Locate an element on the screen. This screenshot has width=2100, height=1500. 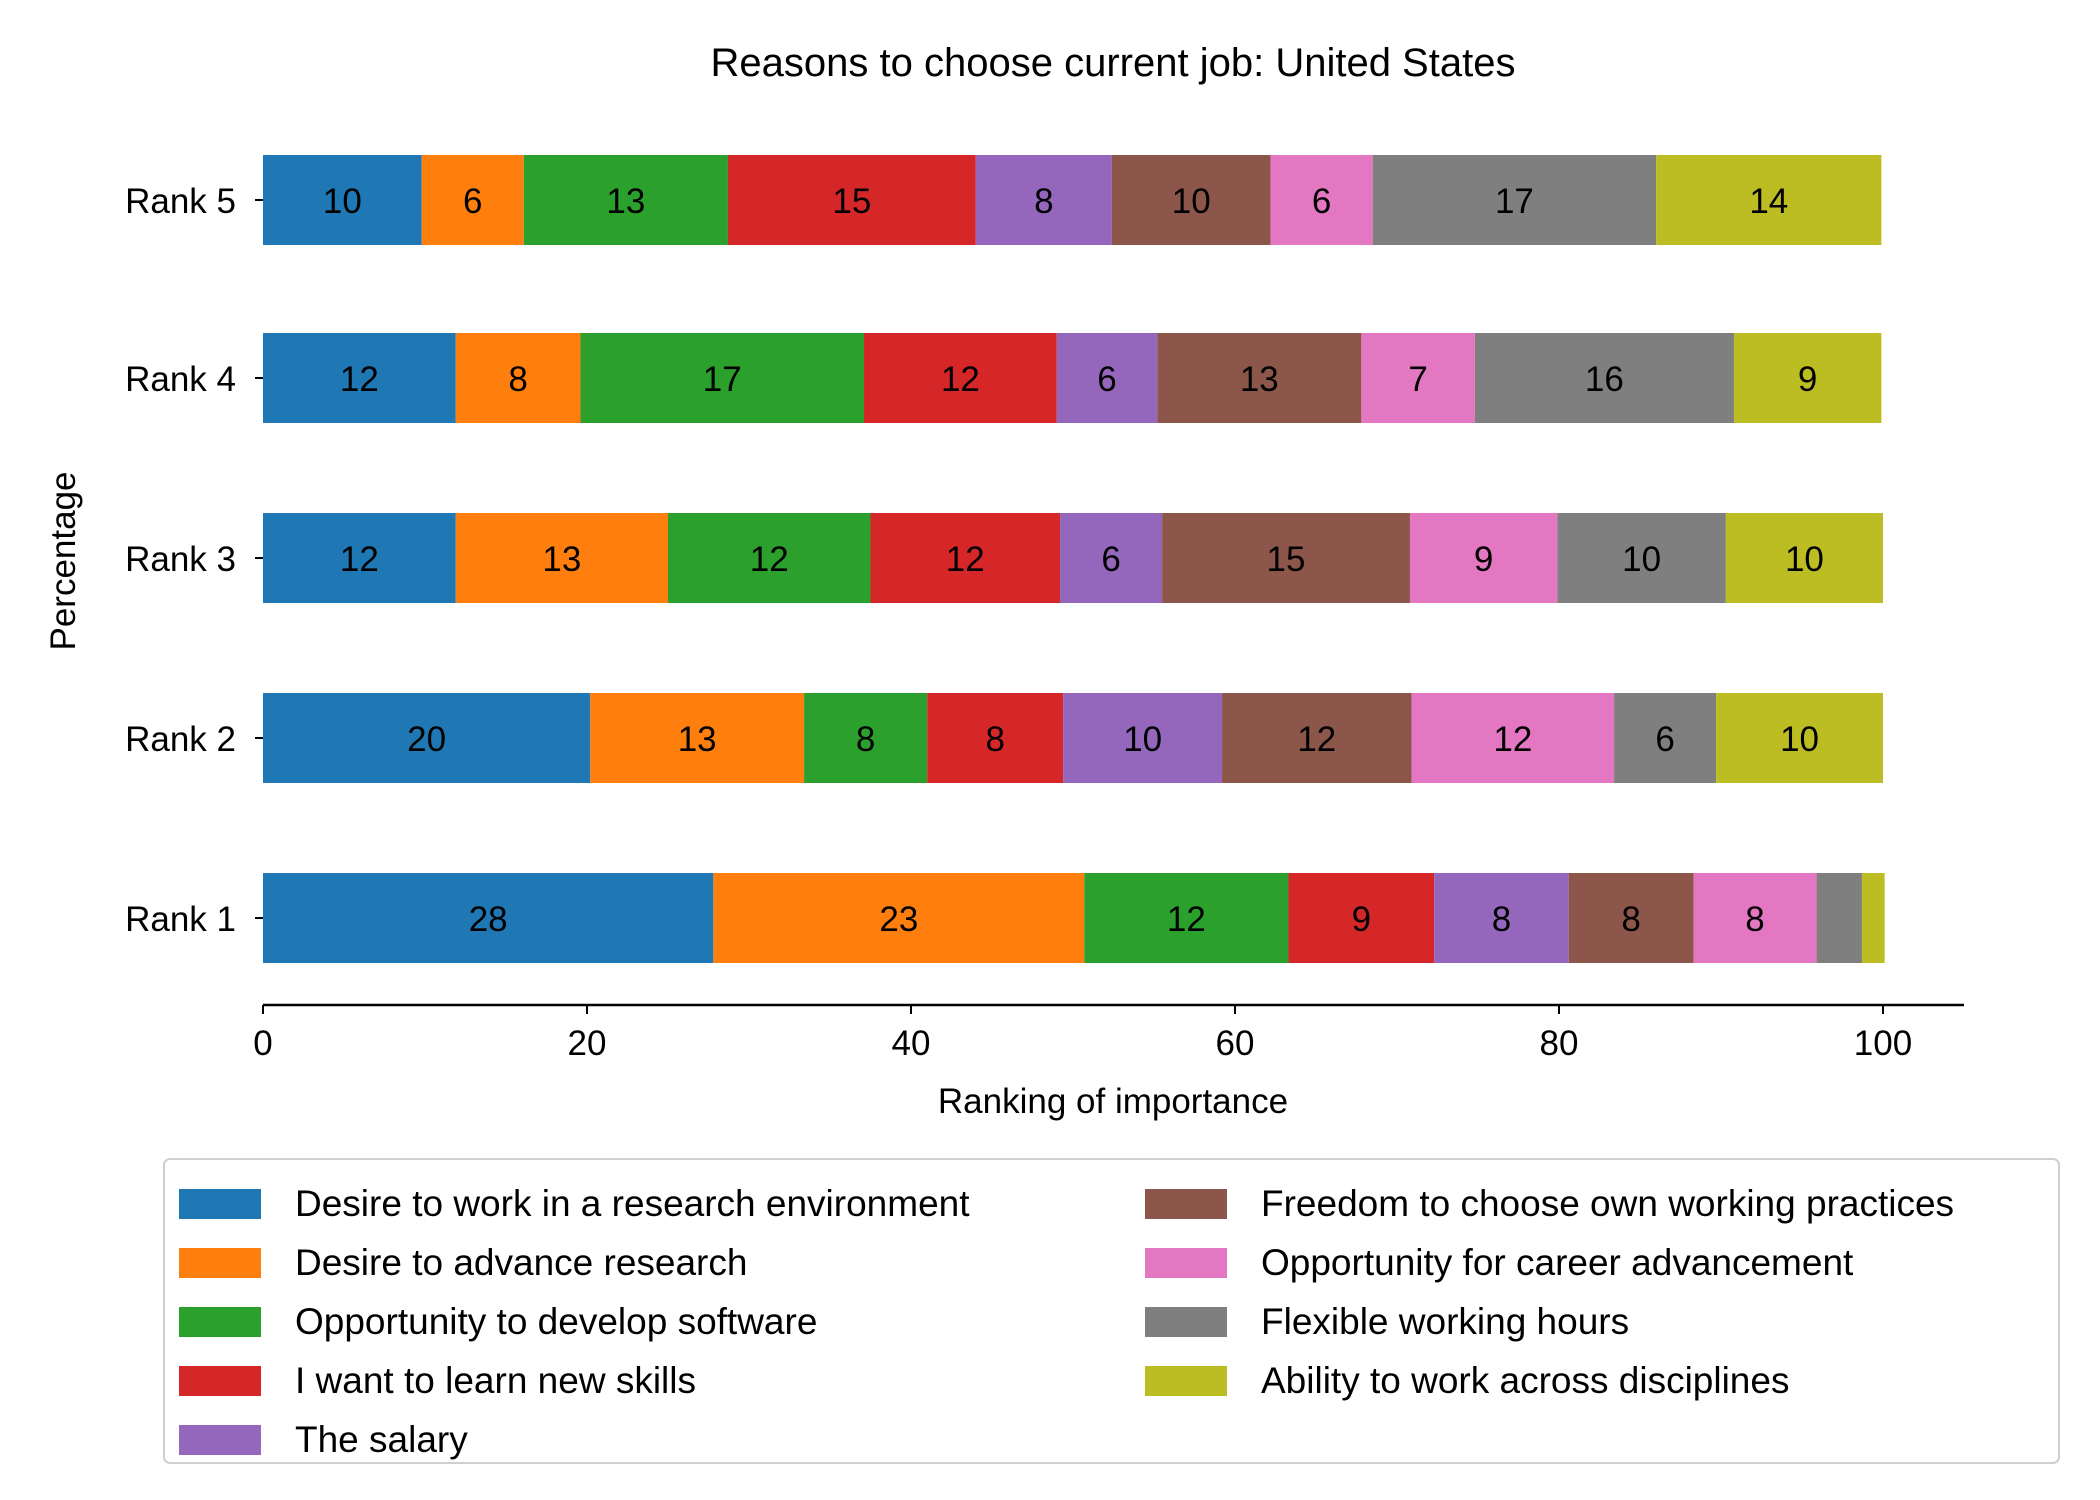
legend-item: Opportunity to develop software is located at coordinates (574, 1321).